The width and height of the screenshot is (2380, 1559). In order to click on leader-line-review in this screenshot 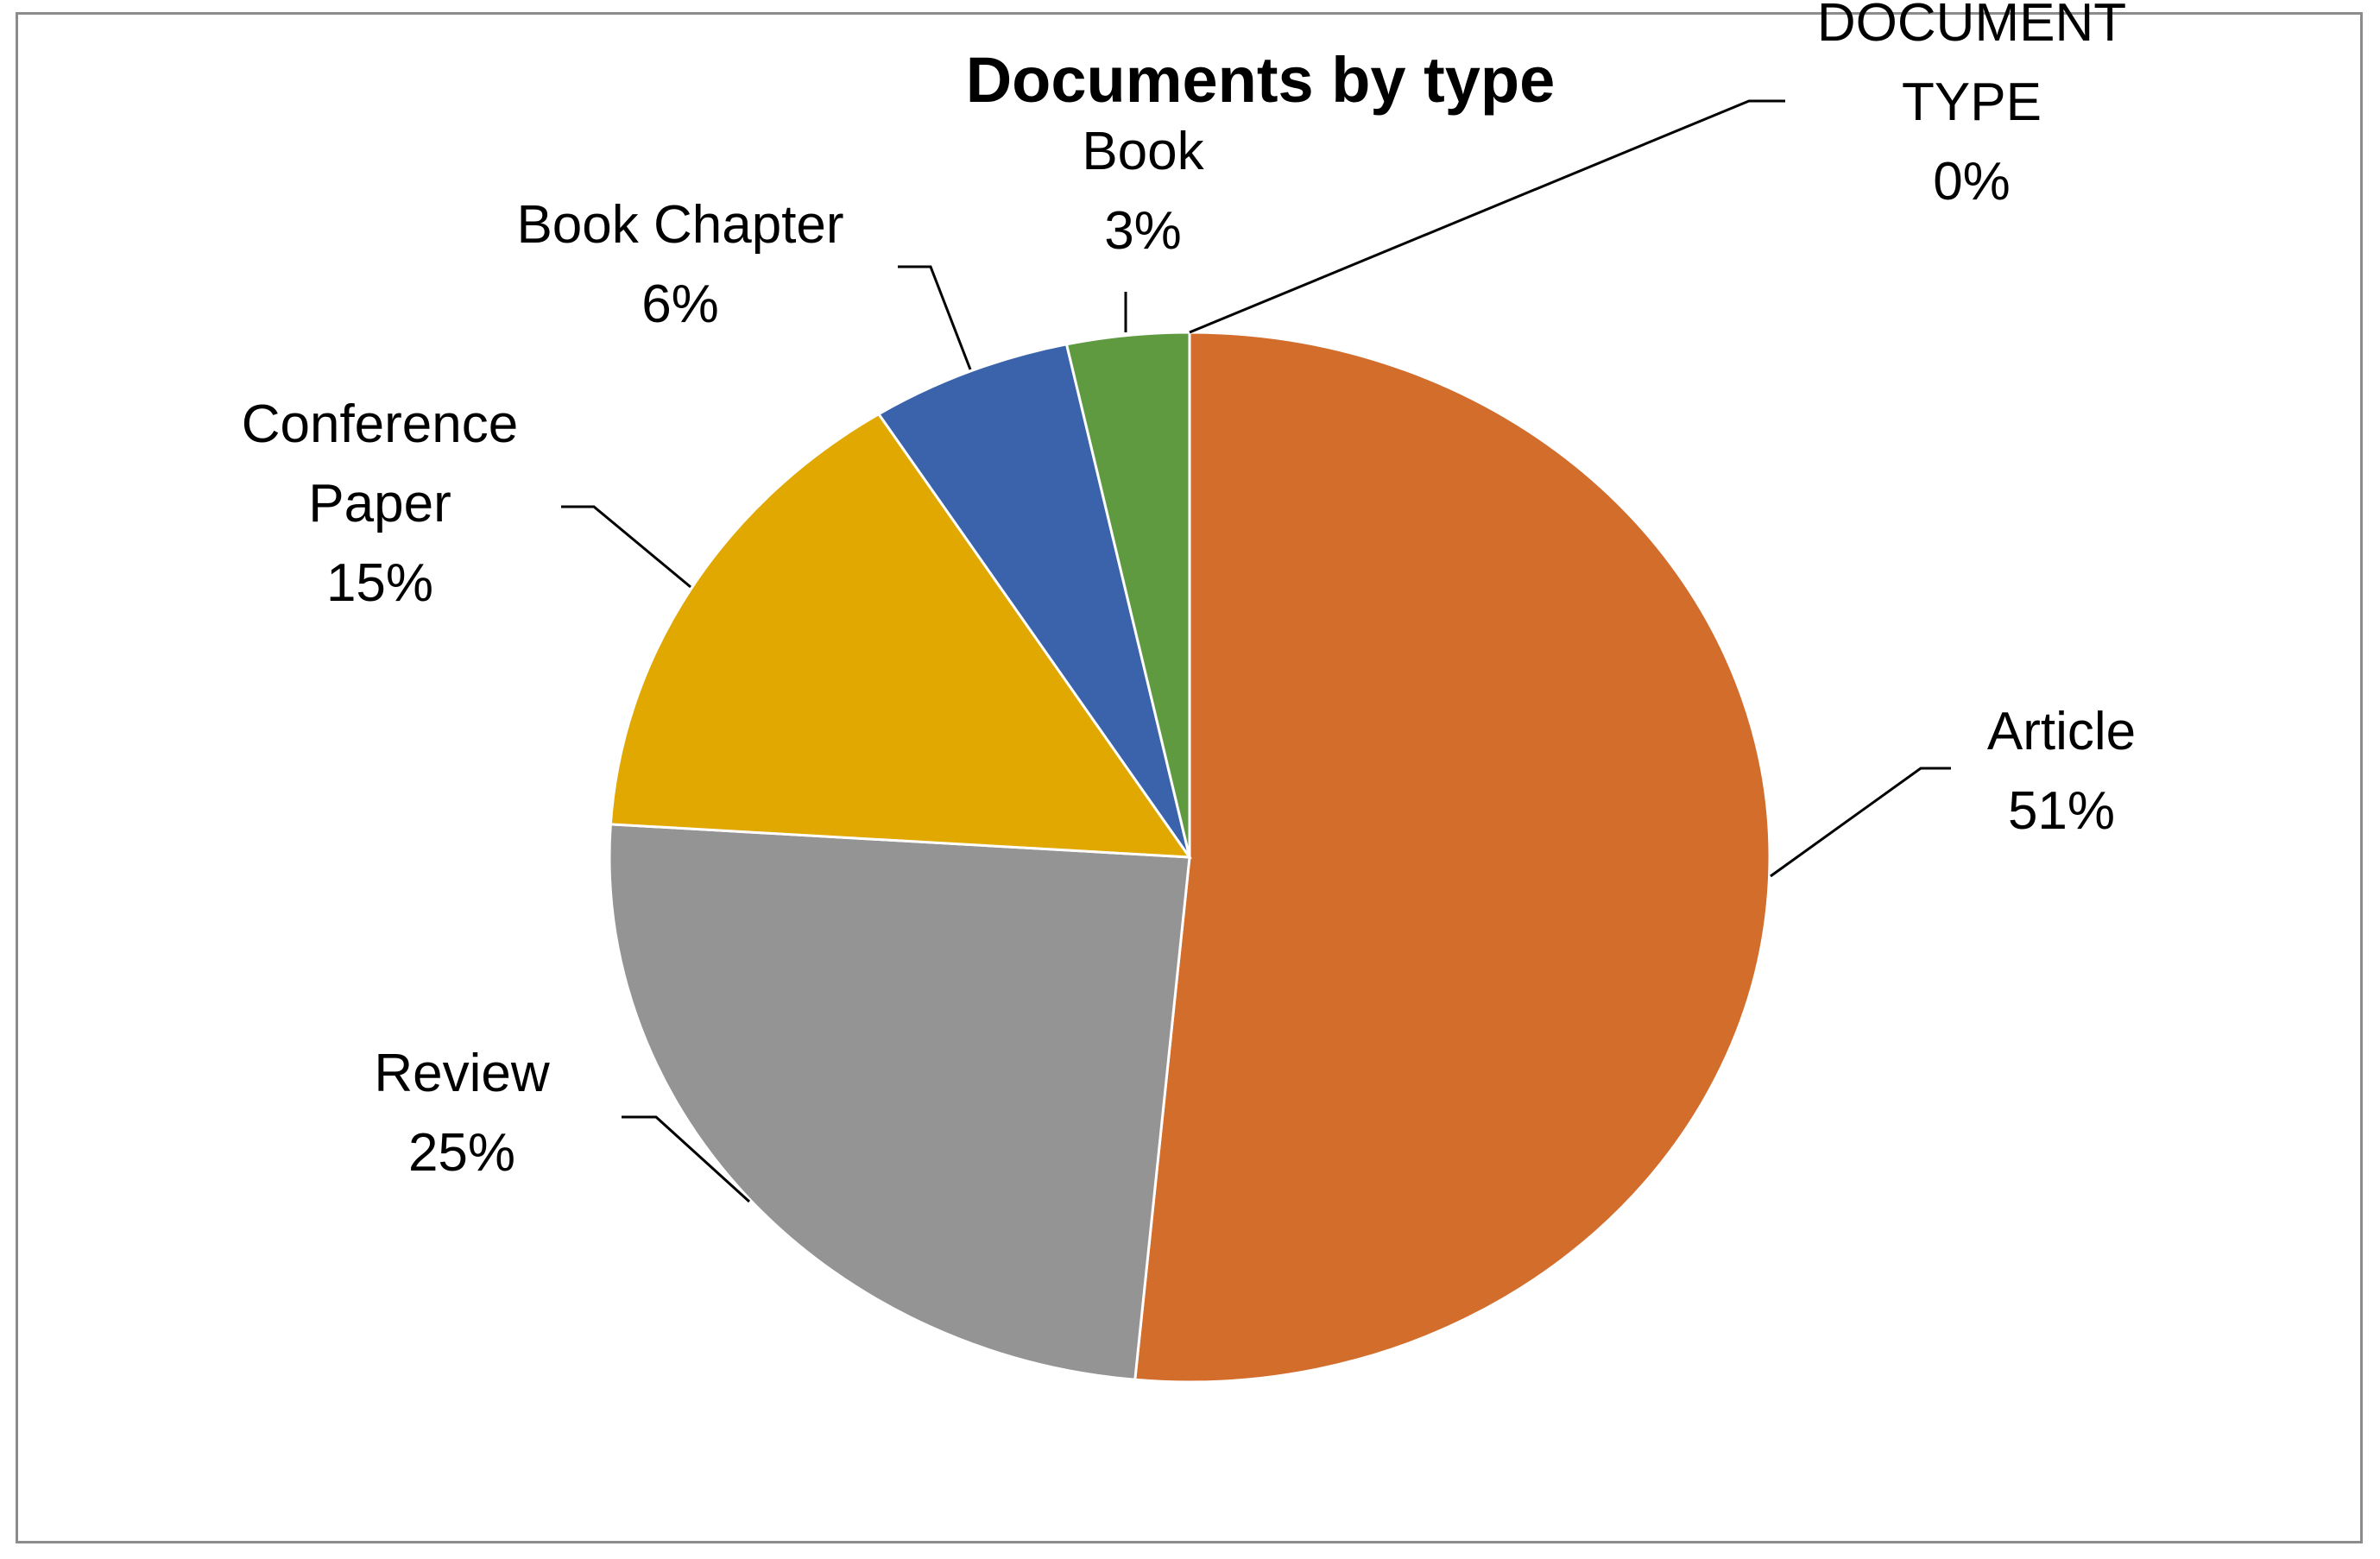, I will do `click(686, 1159)`.